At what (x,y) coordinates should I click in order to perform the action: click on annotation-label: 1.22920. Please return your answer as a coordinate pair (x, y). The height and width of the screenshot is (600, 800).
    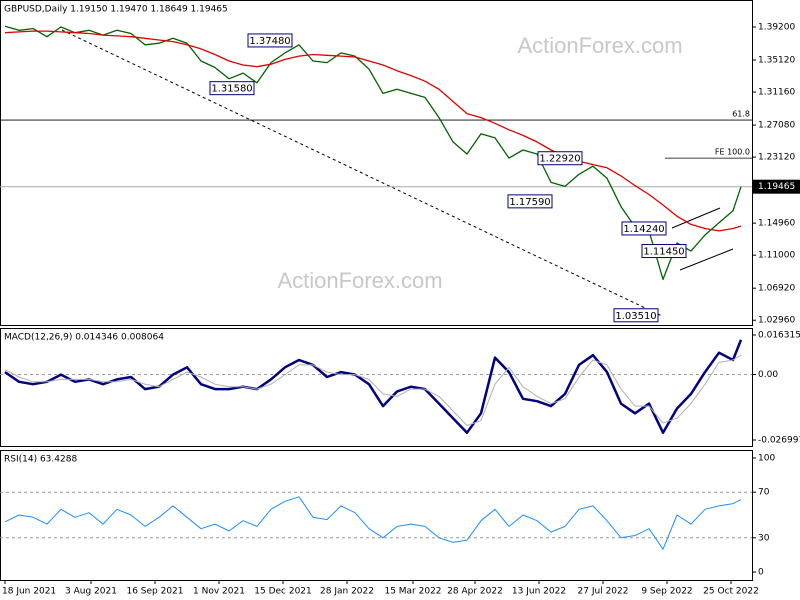
    Looking at the image, I should click on (559, 159).